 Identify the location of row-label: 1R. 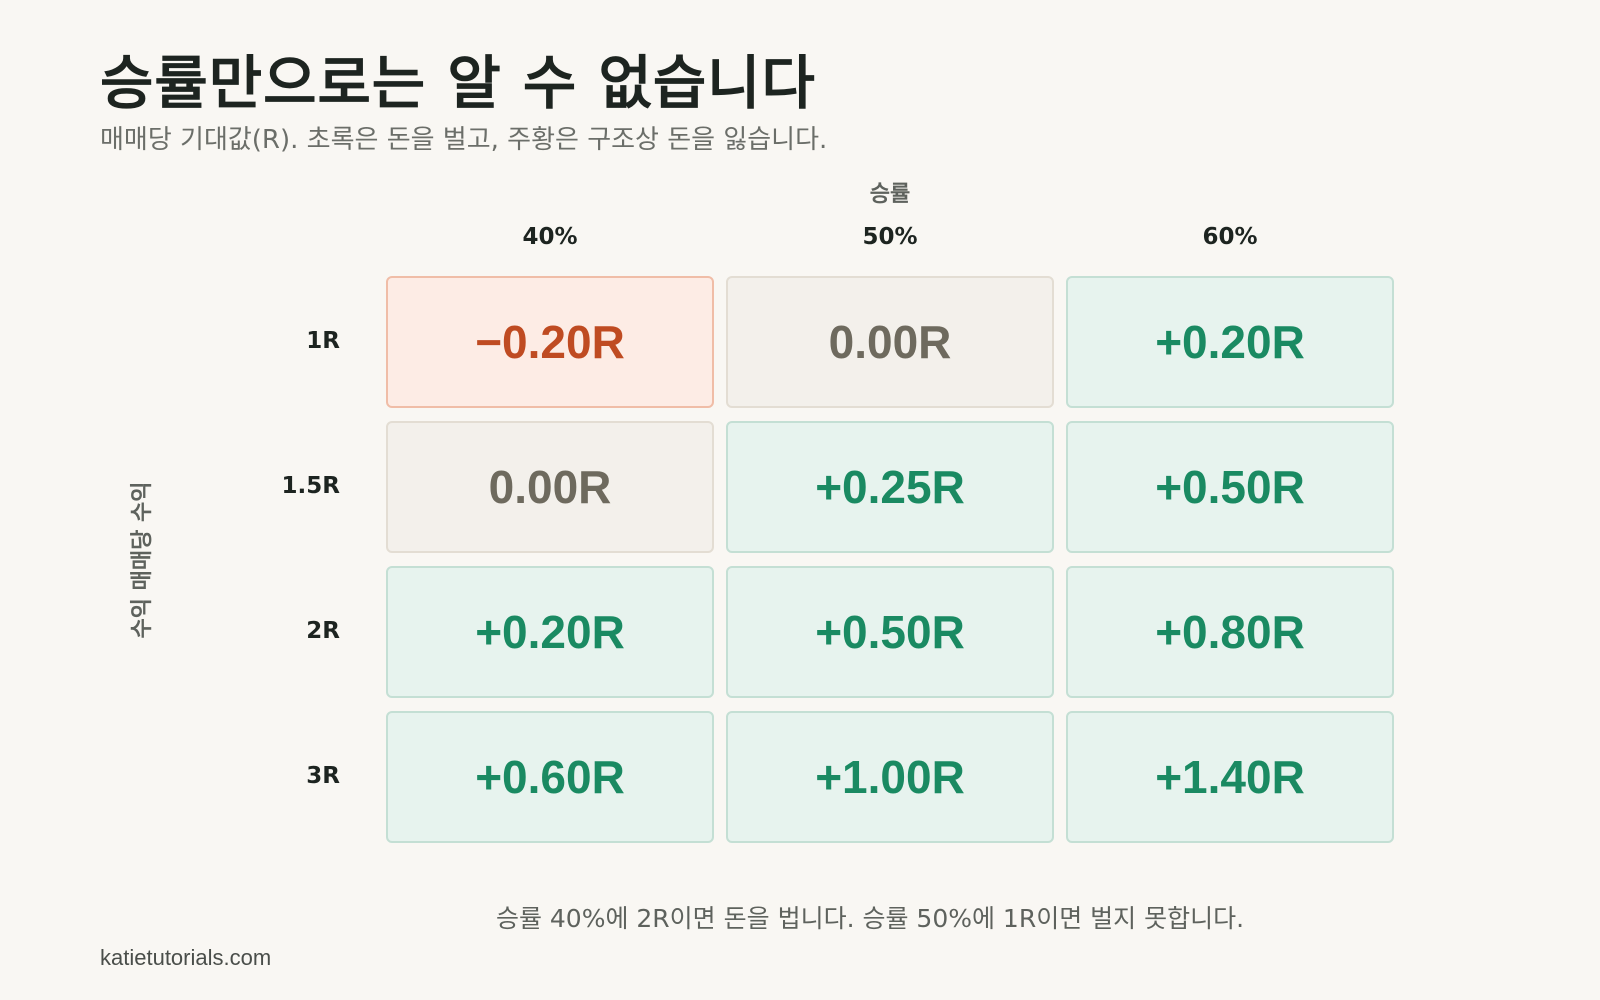
(323, 341).